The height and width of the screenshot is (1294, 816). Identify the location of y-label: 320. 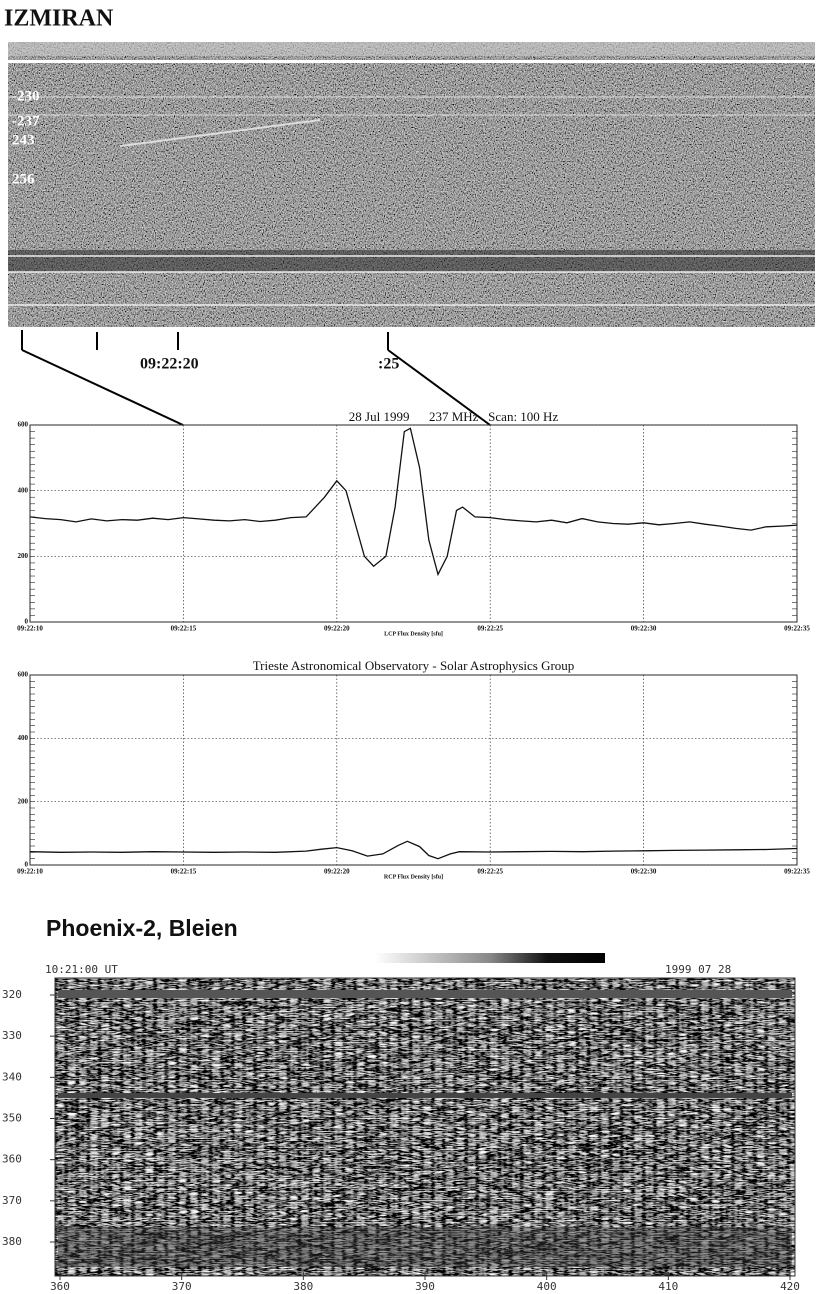
(12, 994).